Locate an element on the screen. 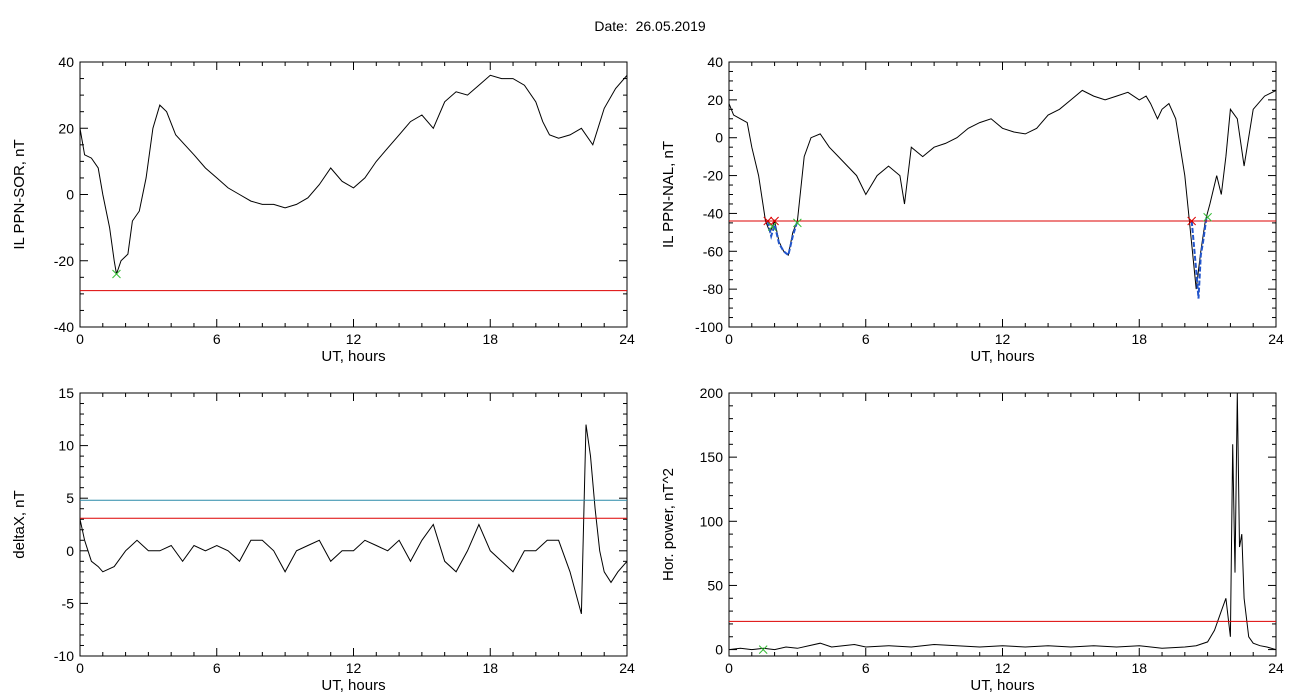  y-axis-label: IL PPN-NAL, nT is located at coordinates (668, 194).